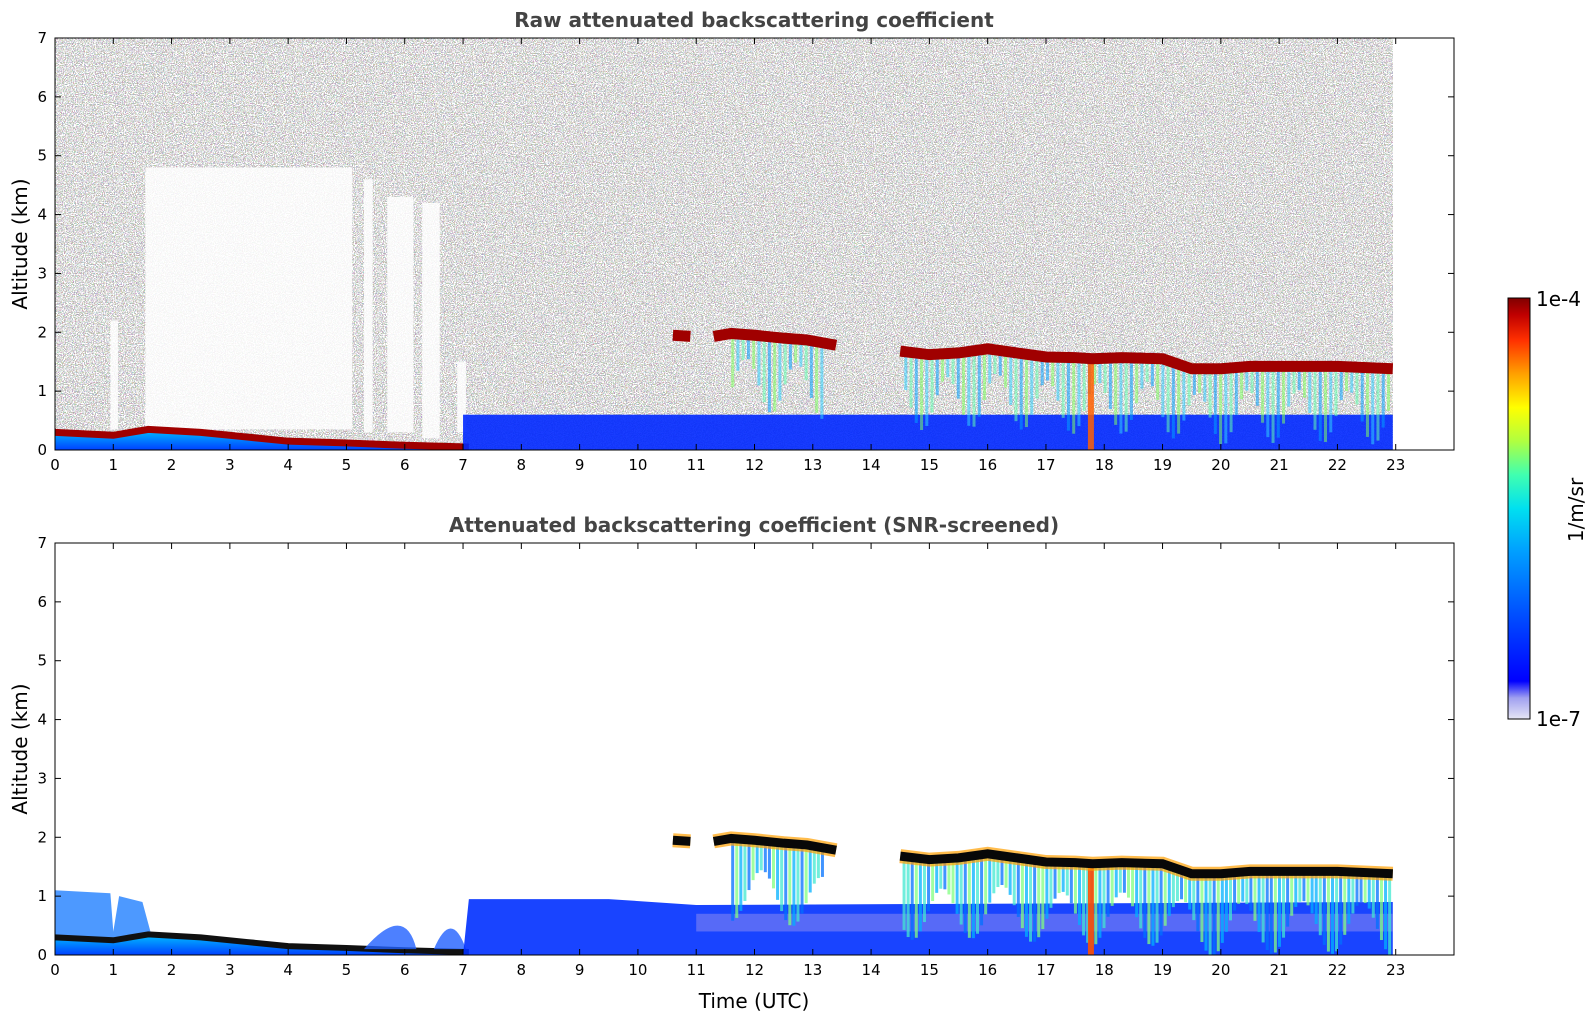  Describe the element at coordinates (1337, 465) in the screenshot. I see `x-tick-label: 22` at that location.